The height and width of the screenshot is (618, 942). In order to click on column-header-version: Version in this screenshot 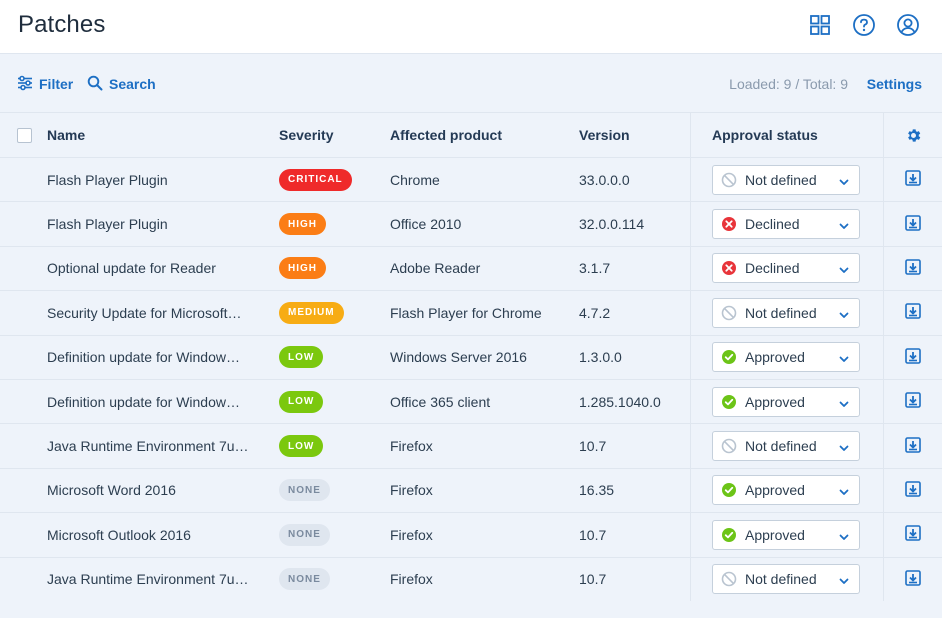, I will do `click(604, 135)`.